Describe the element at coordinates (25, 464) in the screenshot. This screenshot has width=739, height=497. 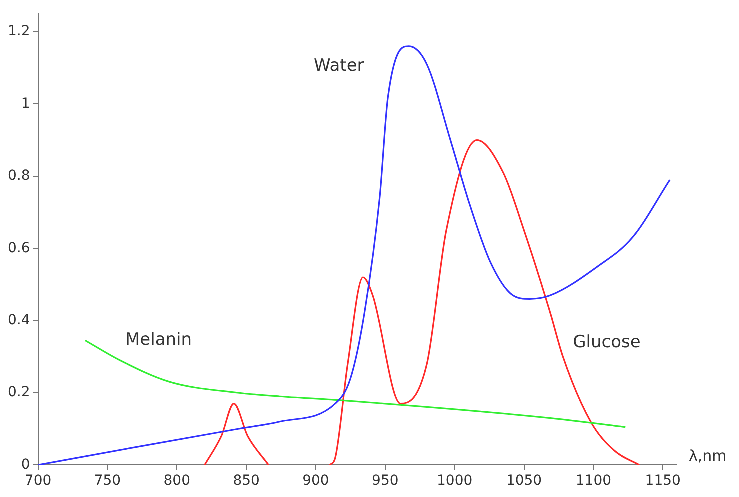
I see `y-tick-label: 0` at that location.